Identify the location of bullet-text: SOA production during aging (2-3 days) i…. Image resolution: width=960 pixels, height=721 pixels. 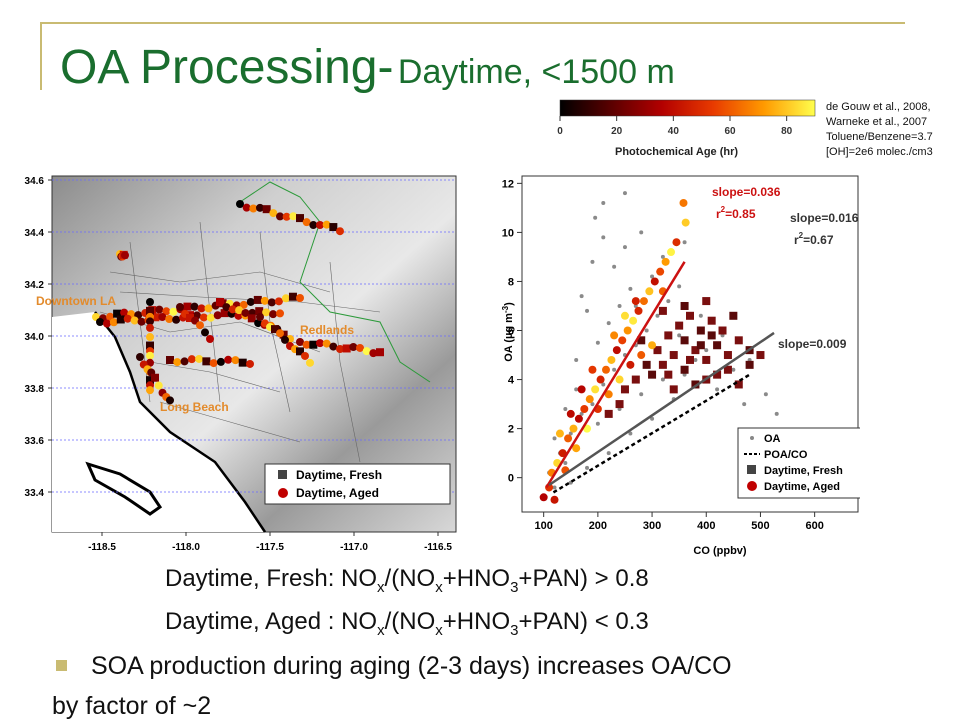
(411, 666).